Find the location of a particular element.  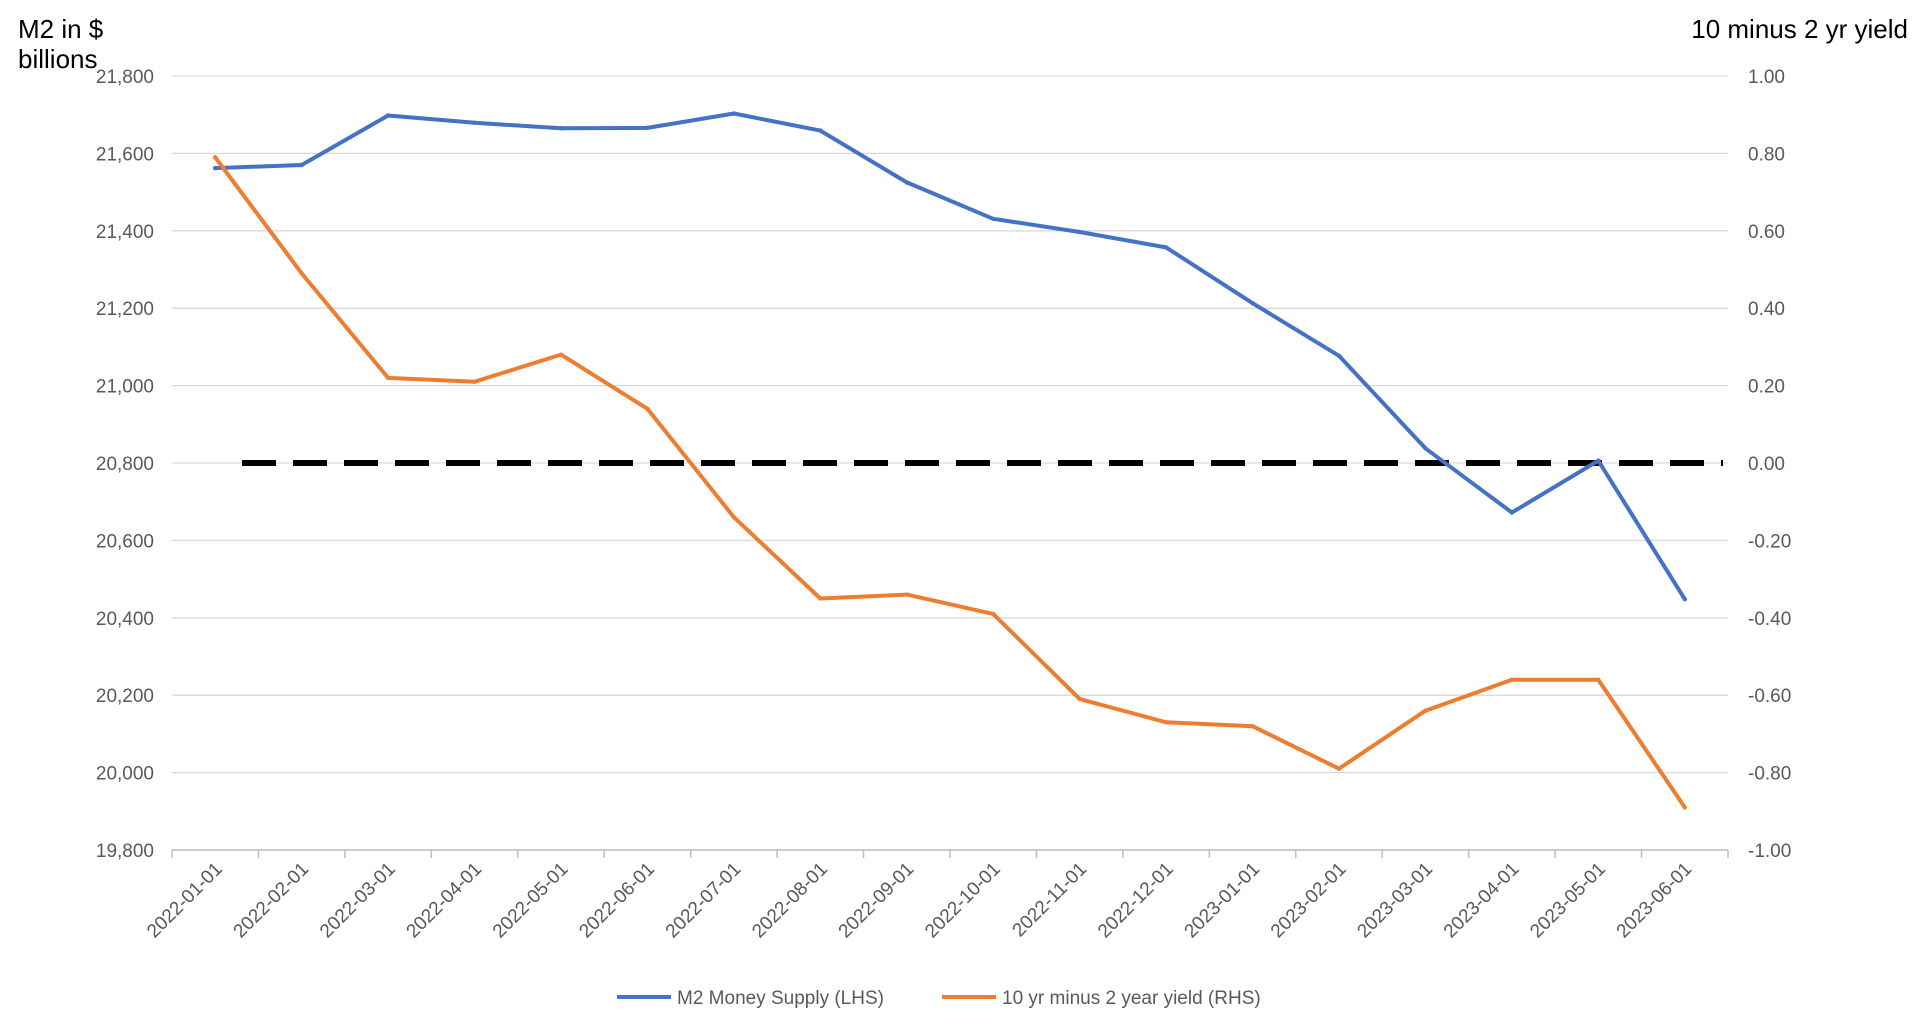

y-right-tick-label: 0.00 is located at coordinates (1766, 464).